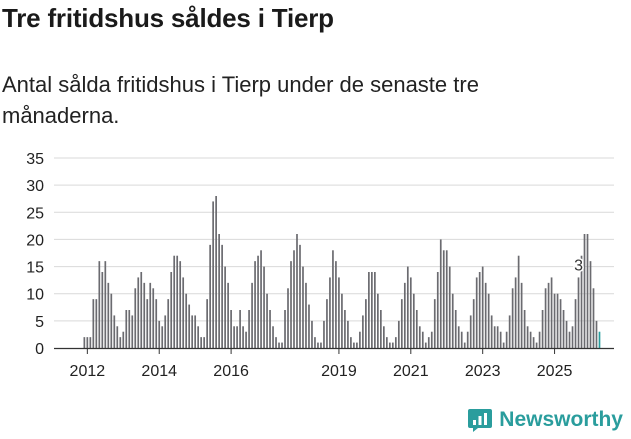 This screenshot has width=631, height=439. Describe the element at coordinates (35, 240) in the screenshot. I see `y-tick-label: 20` at that location.